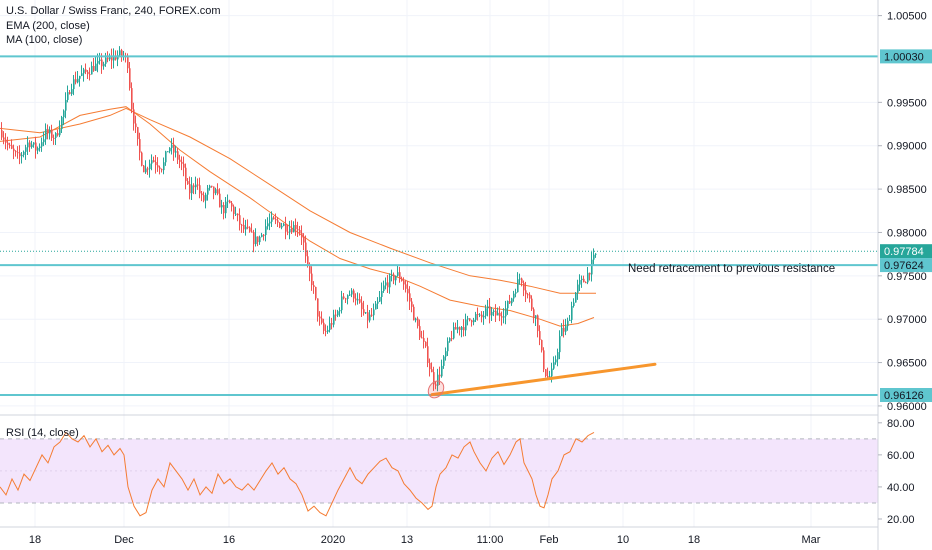  I want to click on price-tick-label: 0.97000, so click(907, 320).